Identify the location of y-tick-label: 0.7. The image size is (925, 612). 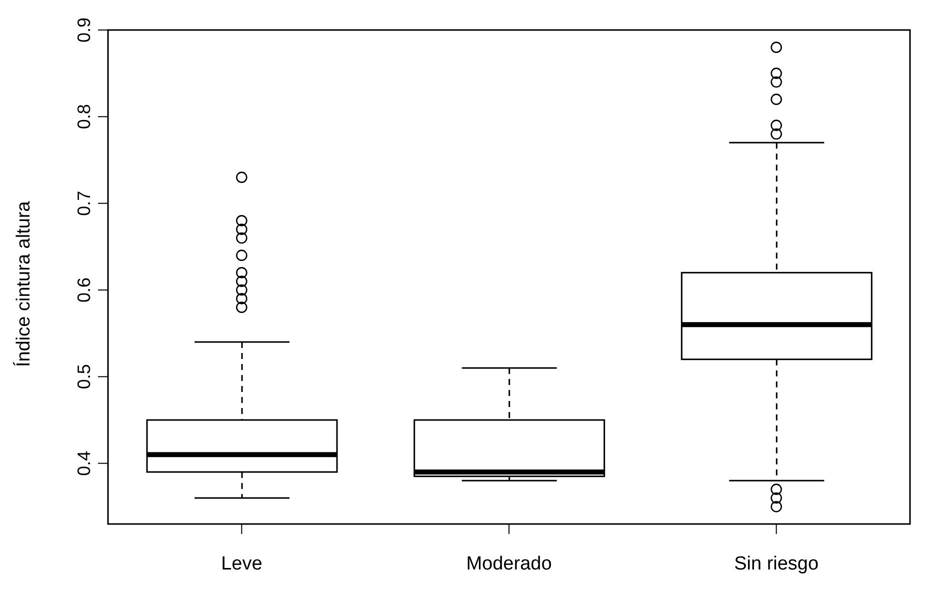
(84, 203).